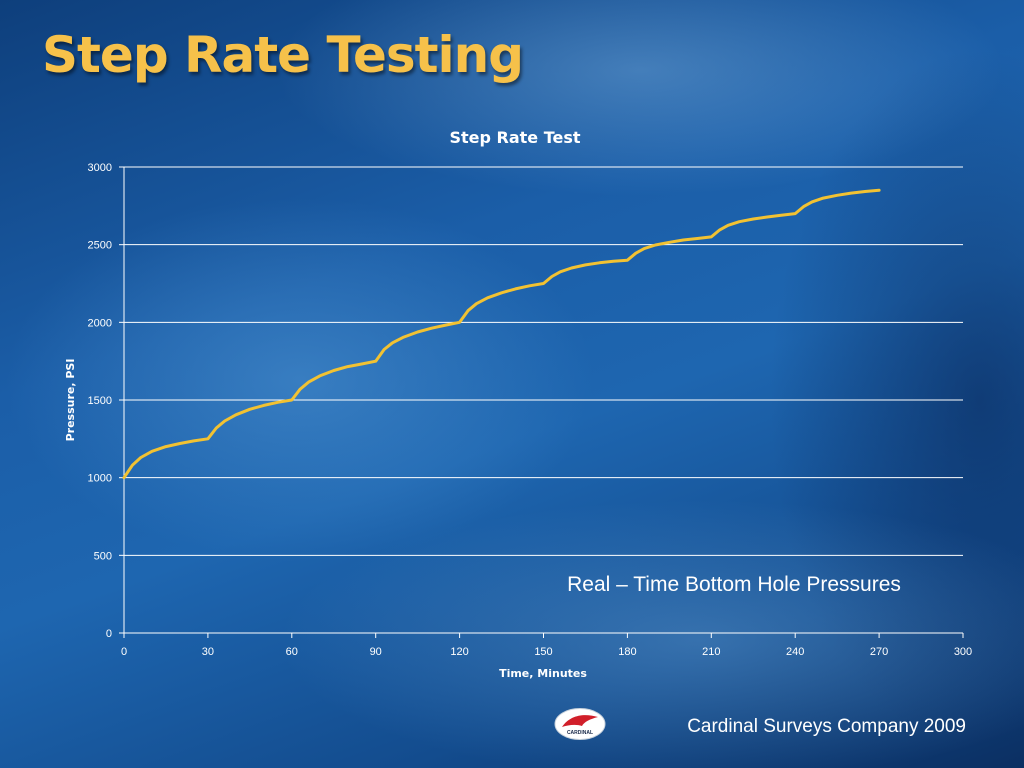 The height and width of the screenshot is (768, 1024). Describe the element at coordinates (795, 652) in the screenshot. I see `x-tick-label: 240` at that location.